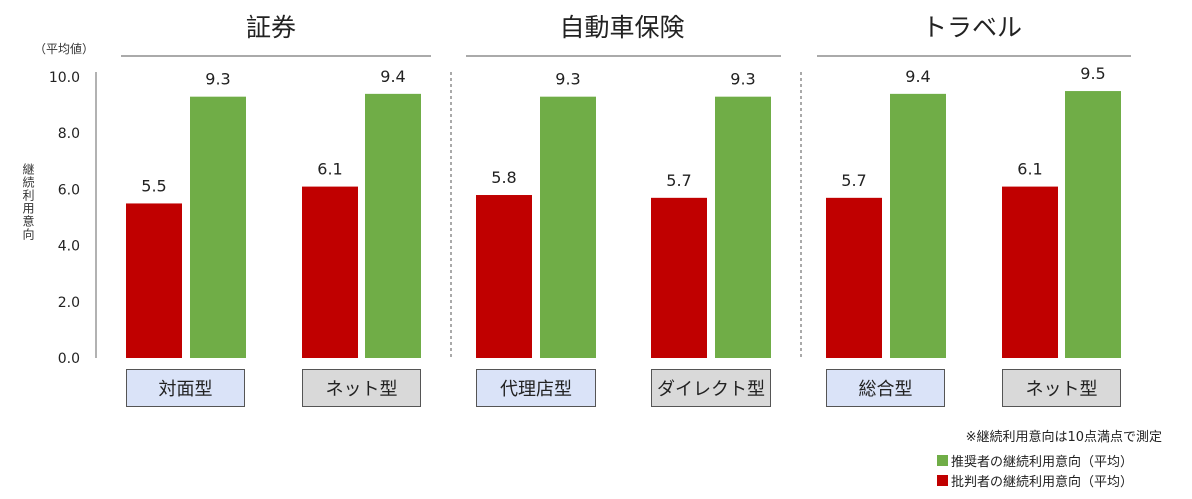  What do you see at coordinates (885, 388) in the screenshot?
I see `category-label-general: 総合型` at bounding box center [885, 388].